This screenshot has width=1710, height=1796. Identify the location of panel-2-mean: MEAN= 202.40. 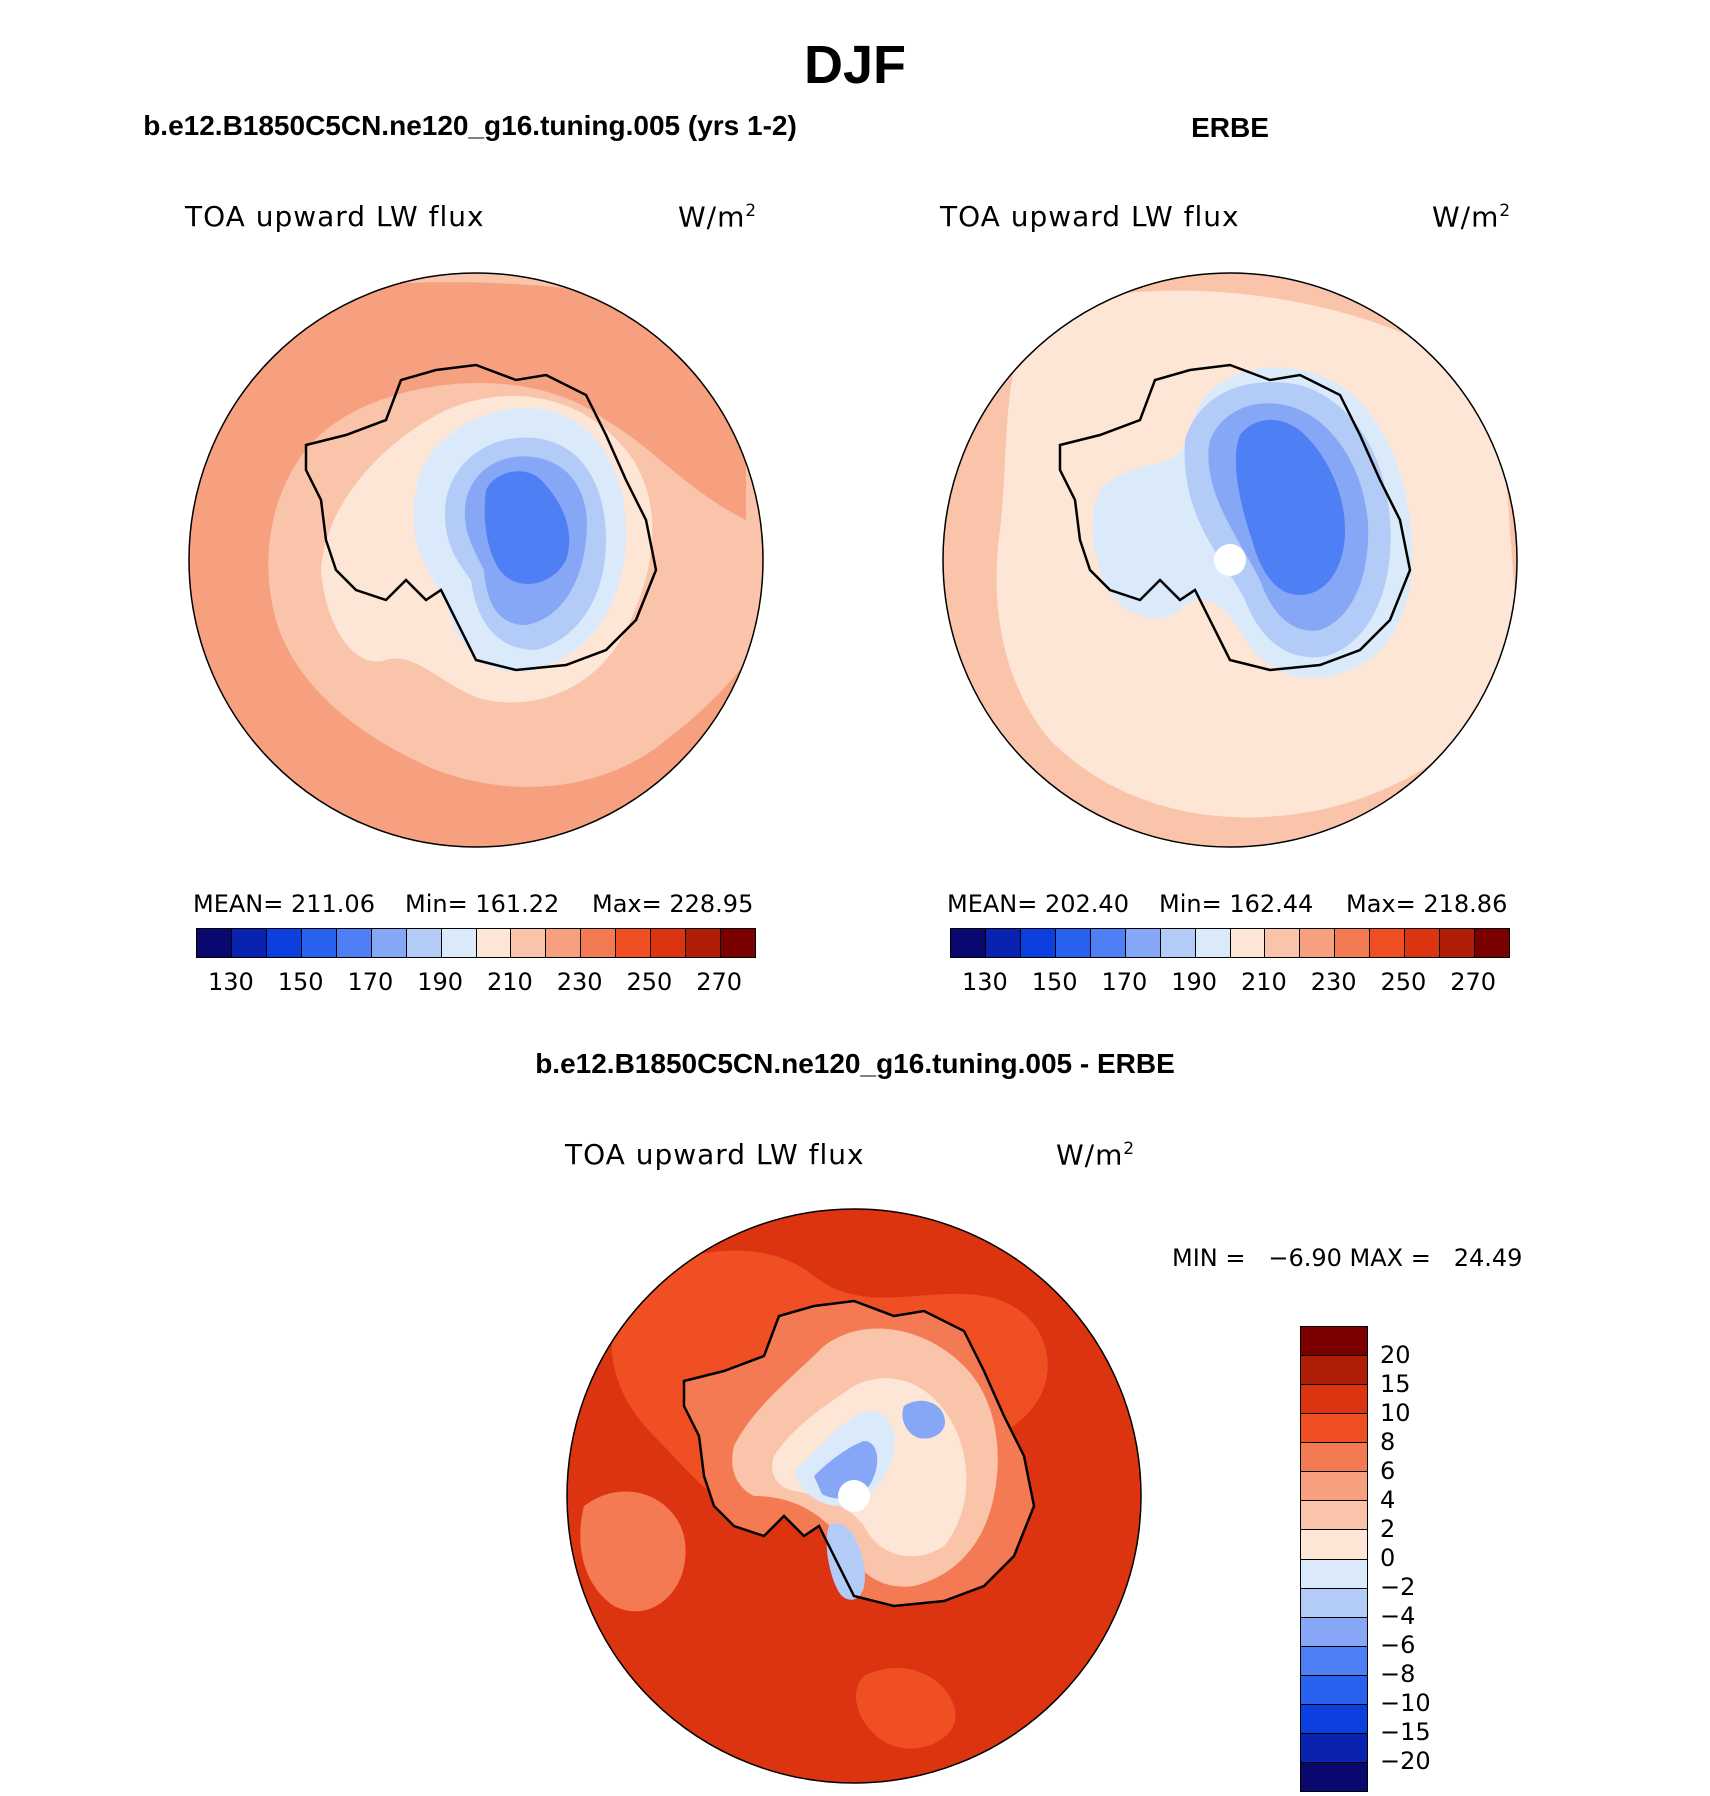
(1038, 904).